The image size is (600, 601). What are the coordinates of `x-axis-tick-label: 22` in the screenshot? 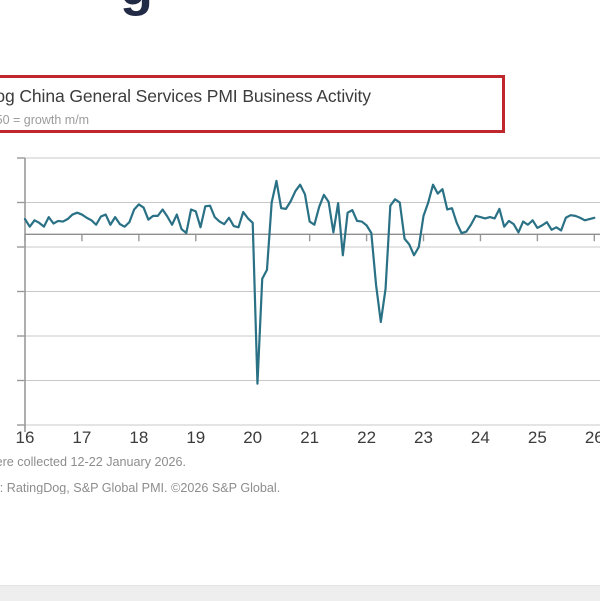 It's located at (367, 437).